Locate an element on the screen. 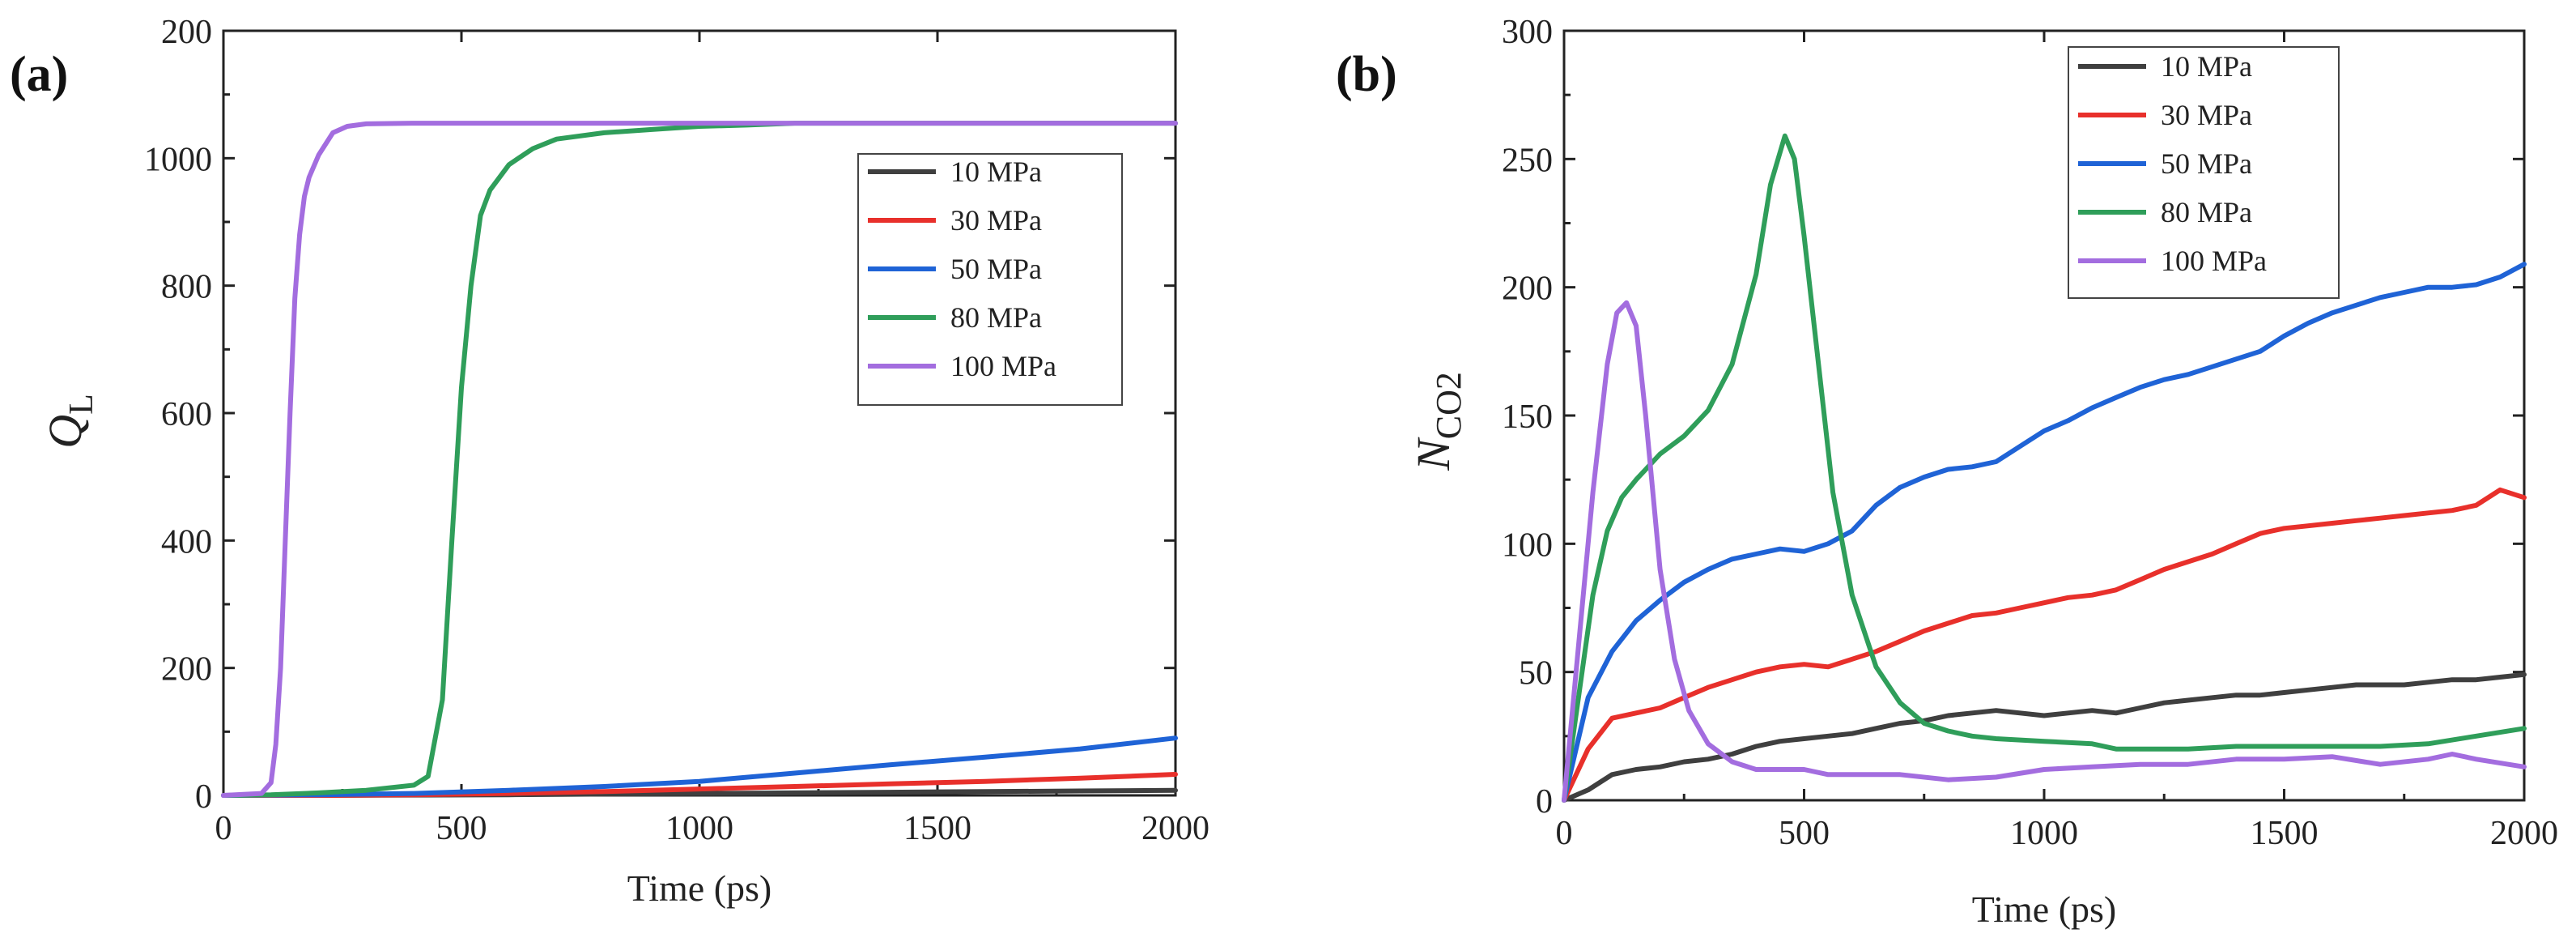 Image resolution: width=2576 pixels, height=942 pixels. panel-a-legend-box is located at coordinates (990, 279).